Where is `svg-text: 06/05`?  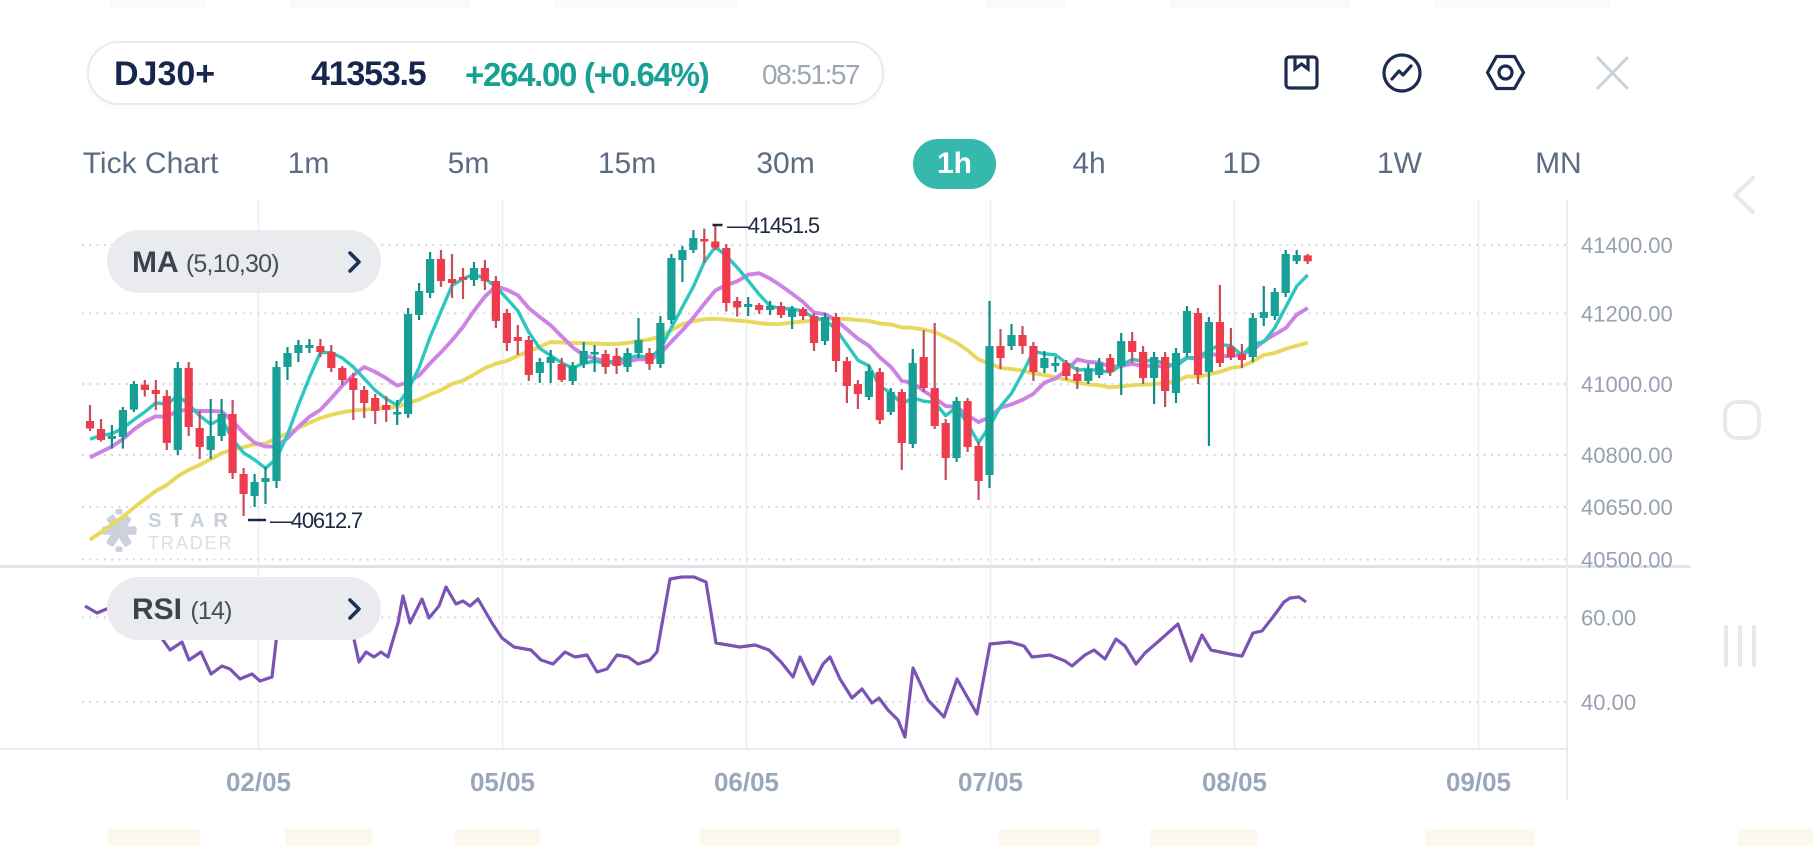
svg-text: 06/05 is located at coordinates (746, 782).